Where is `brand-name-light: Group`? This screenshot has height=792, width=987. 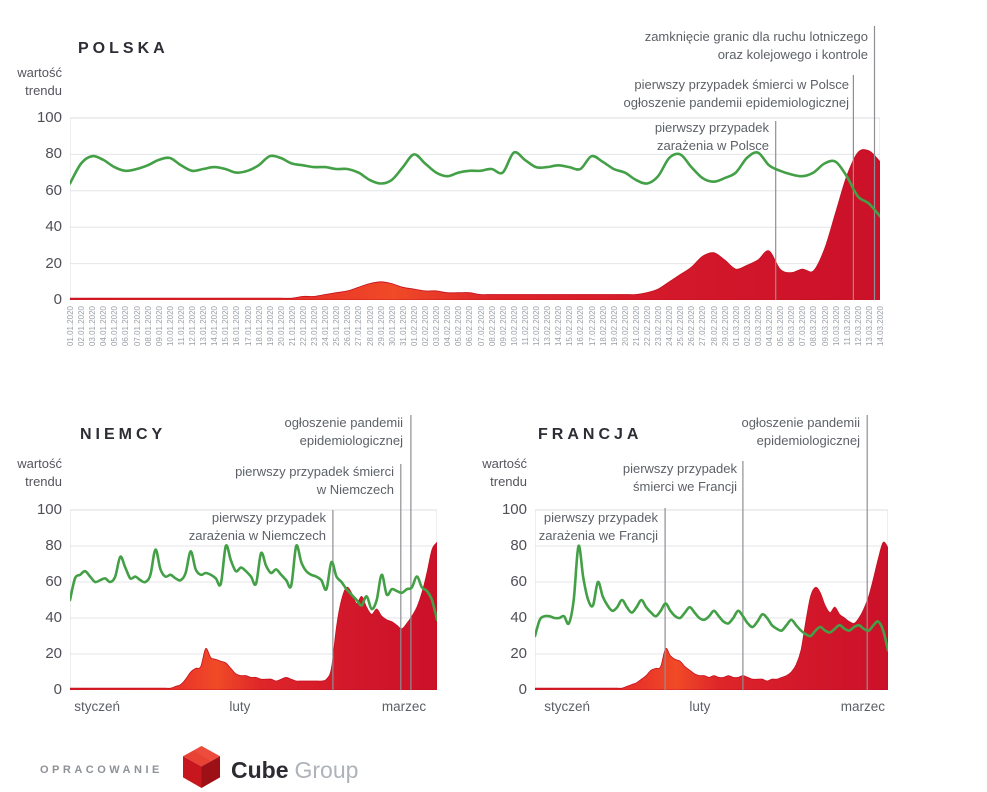 brand-name-light: Group is located at coordinates (326, 770).